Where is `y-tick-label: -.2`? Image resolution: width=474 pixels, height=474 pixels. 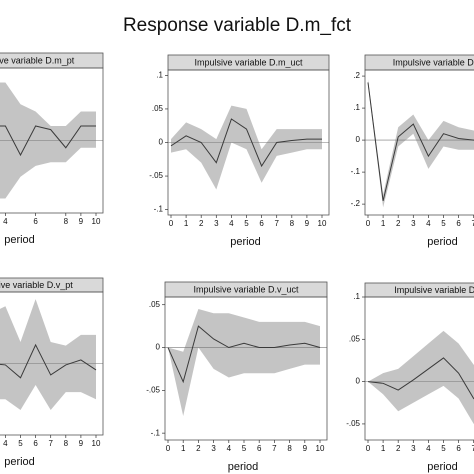 y-tick-label: -.2 is located at coordinates (356, 203).